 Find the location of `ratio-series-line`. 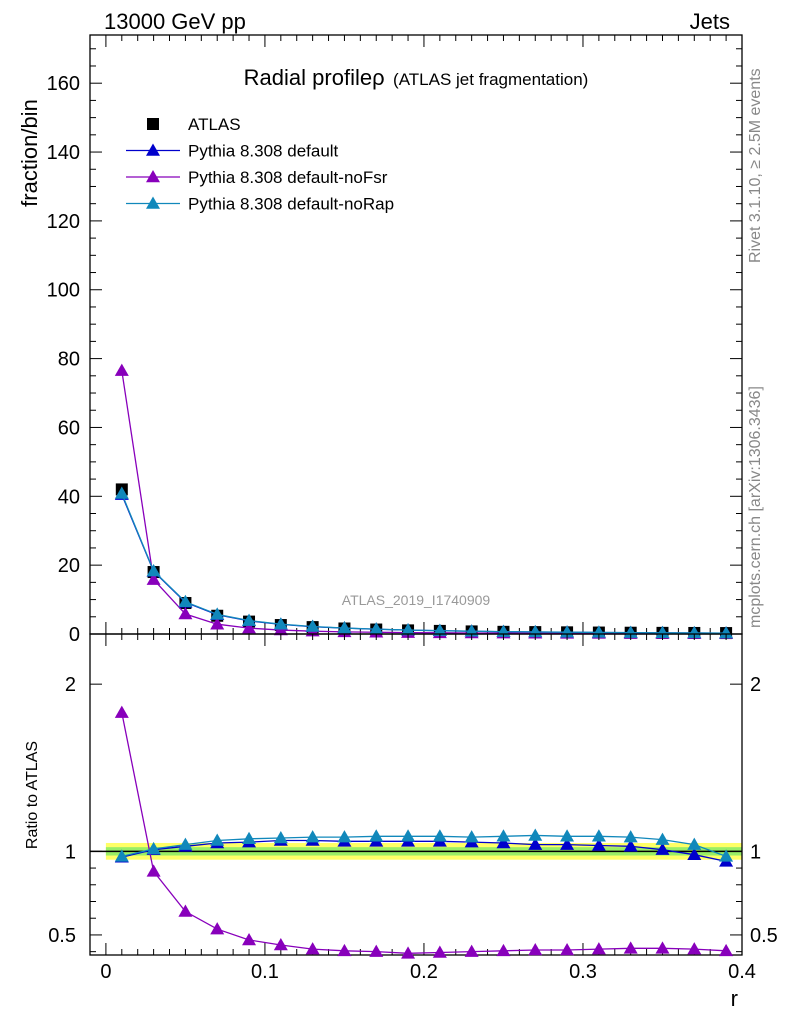

ratio-series-line is located at coordinates (424, 845).